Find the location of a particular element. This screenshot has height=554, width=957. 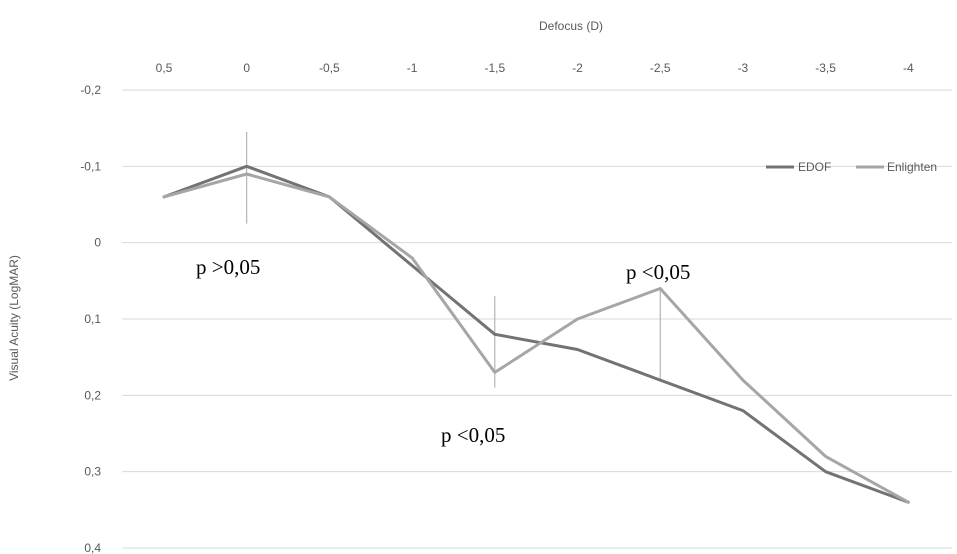

x-tick-labels: 0,5 0 -0,5 -1 -1,5 -2 -2,5 -3 -3,5 -4 is located at coordinates (535, 68).